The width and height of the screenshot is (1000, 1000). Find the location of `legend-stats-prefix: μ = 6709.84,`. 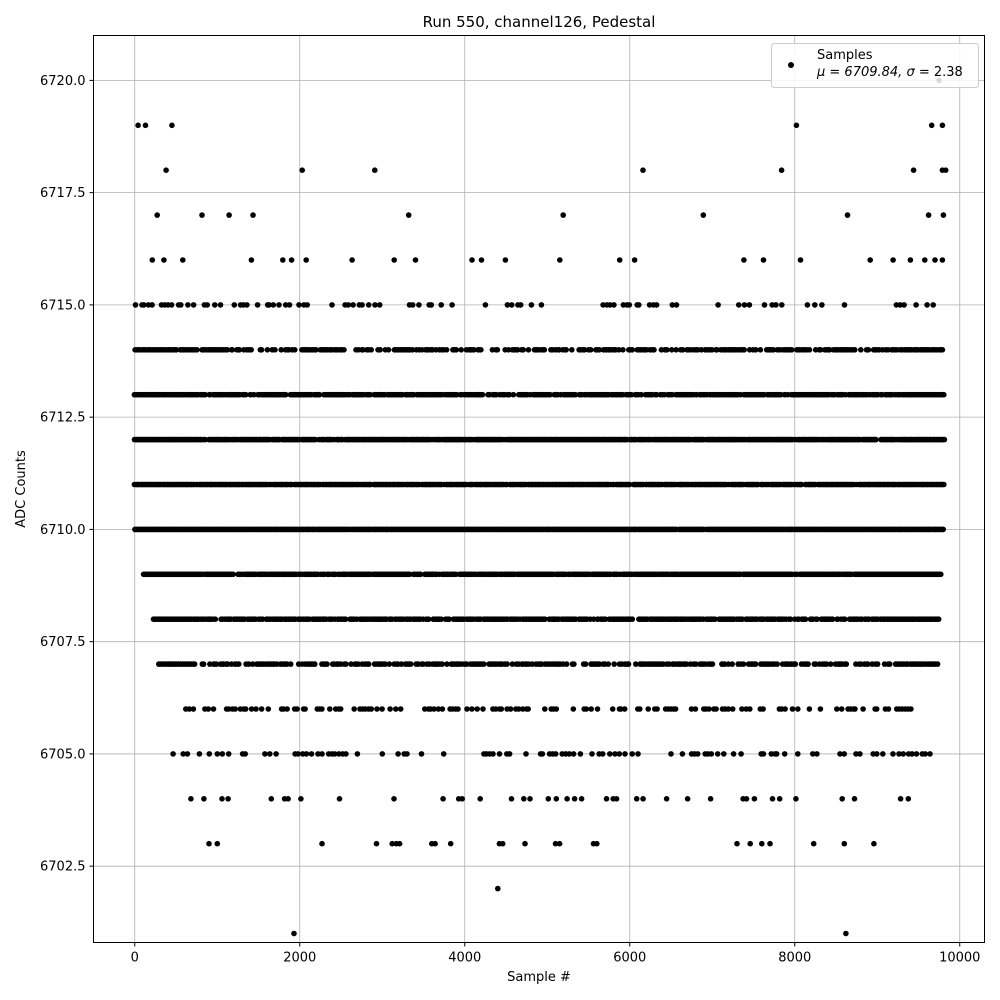

legend-stats-prefix: μ = 6709.84, is located at coordinates (861, 72).